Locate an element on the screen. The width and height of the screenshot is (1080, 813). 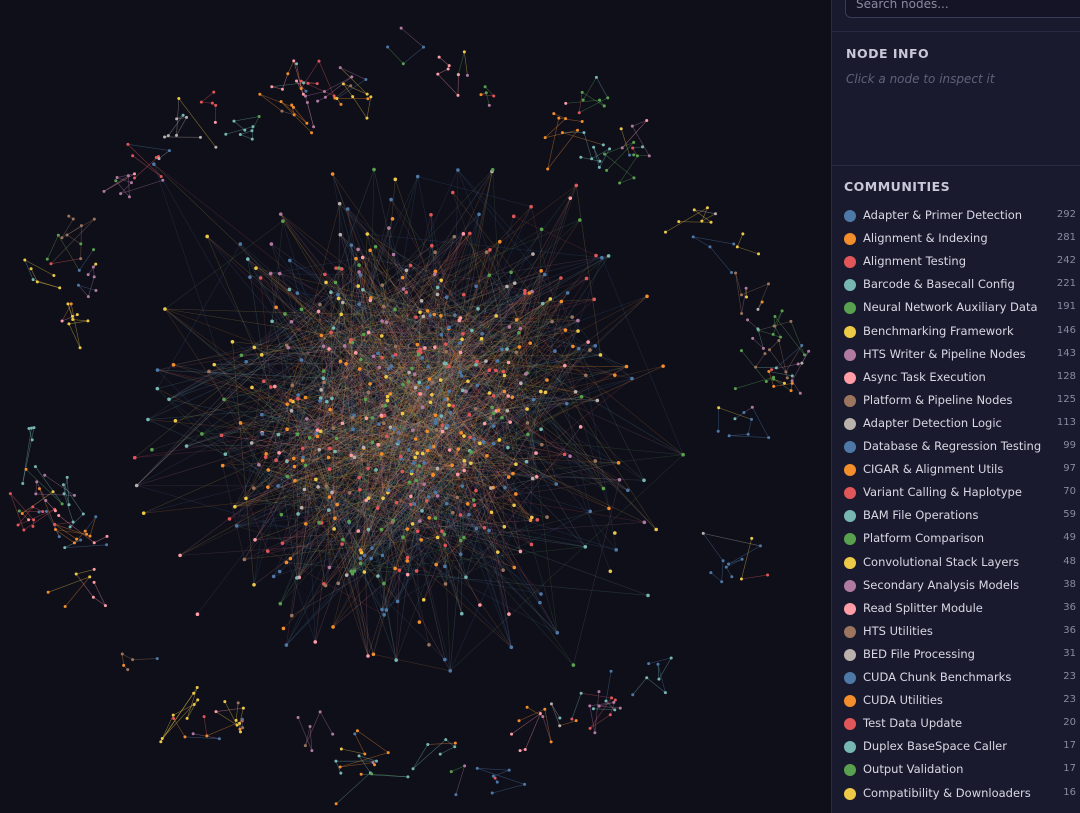
community-row: CUDA Utilities 23 is located at coordinates (960, 701).